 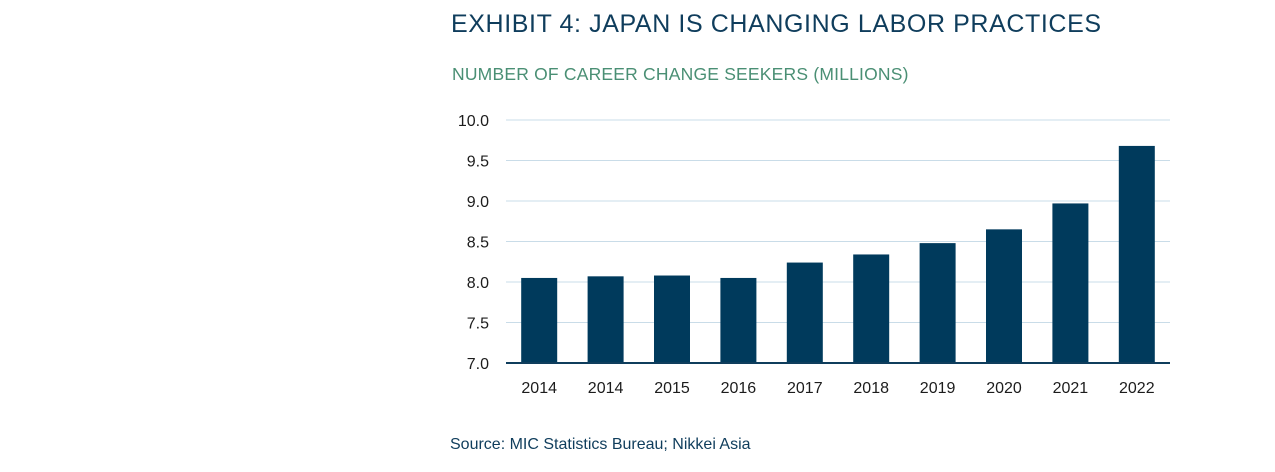 I want to click on x-tick-label: 2022, so click(x=1137, y=388).